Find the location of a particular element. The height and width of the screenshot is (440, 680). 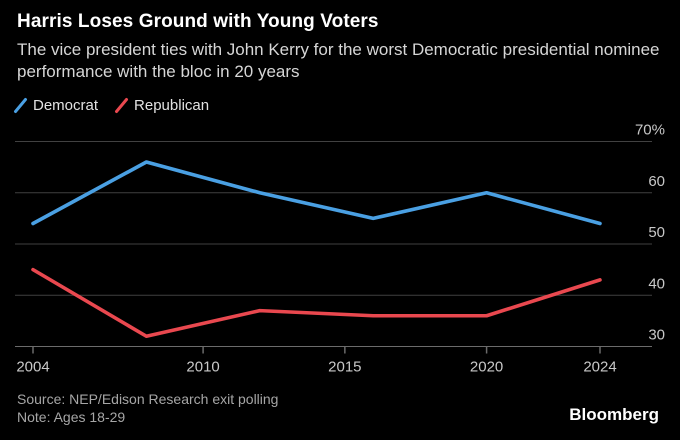

x-axis-label: 2010 is located at coordinates (202, 367).